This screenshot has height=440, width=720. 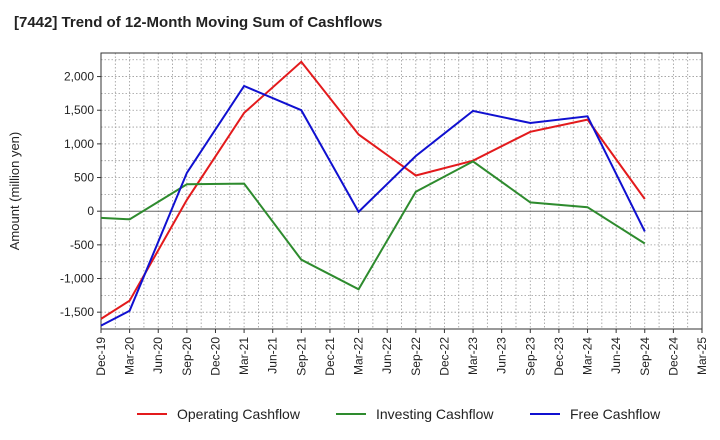 I want to click on x-tick-label: Mar-21, so click(x=244, y=356).